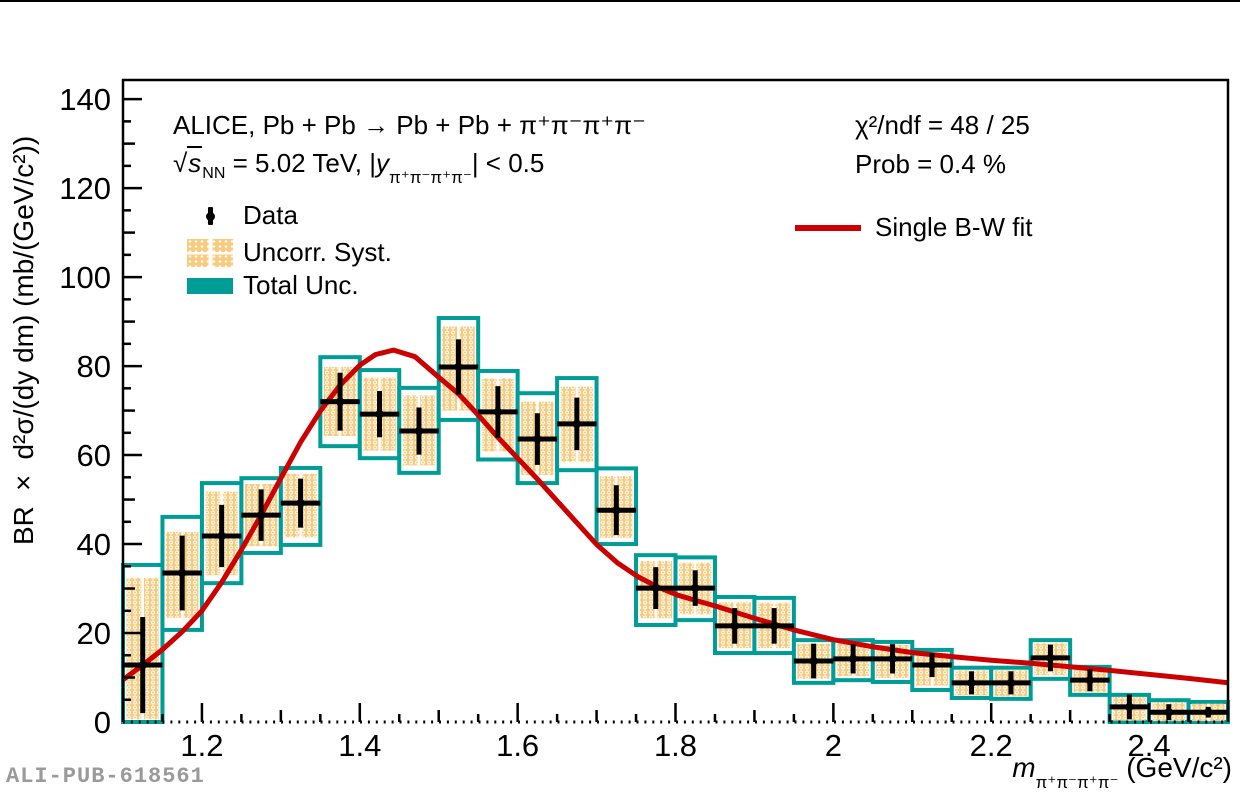  Describe the element at coordinates (675, 745) in the screenshot. I see `x-tick-label: 1.8` at that location.